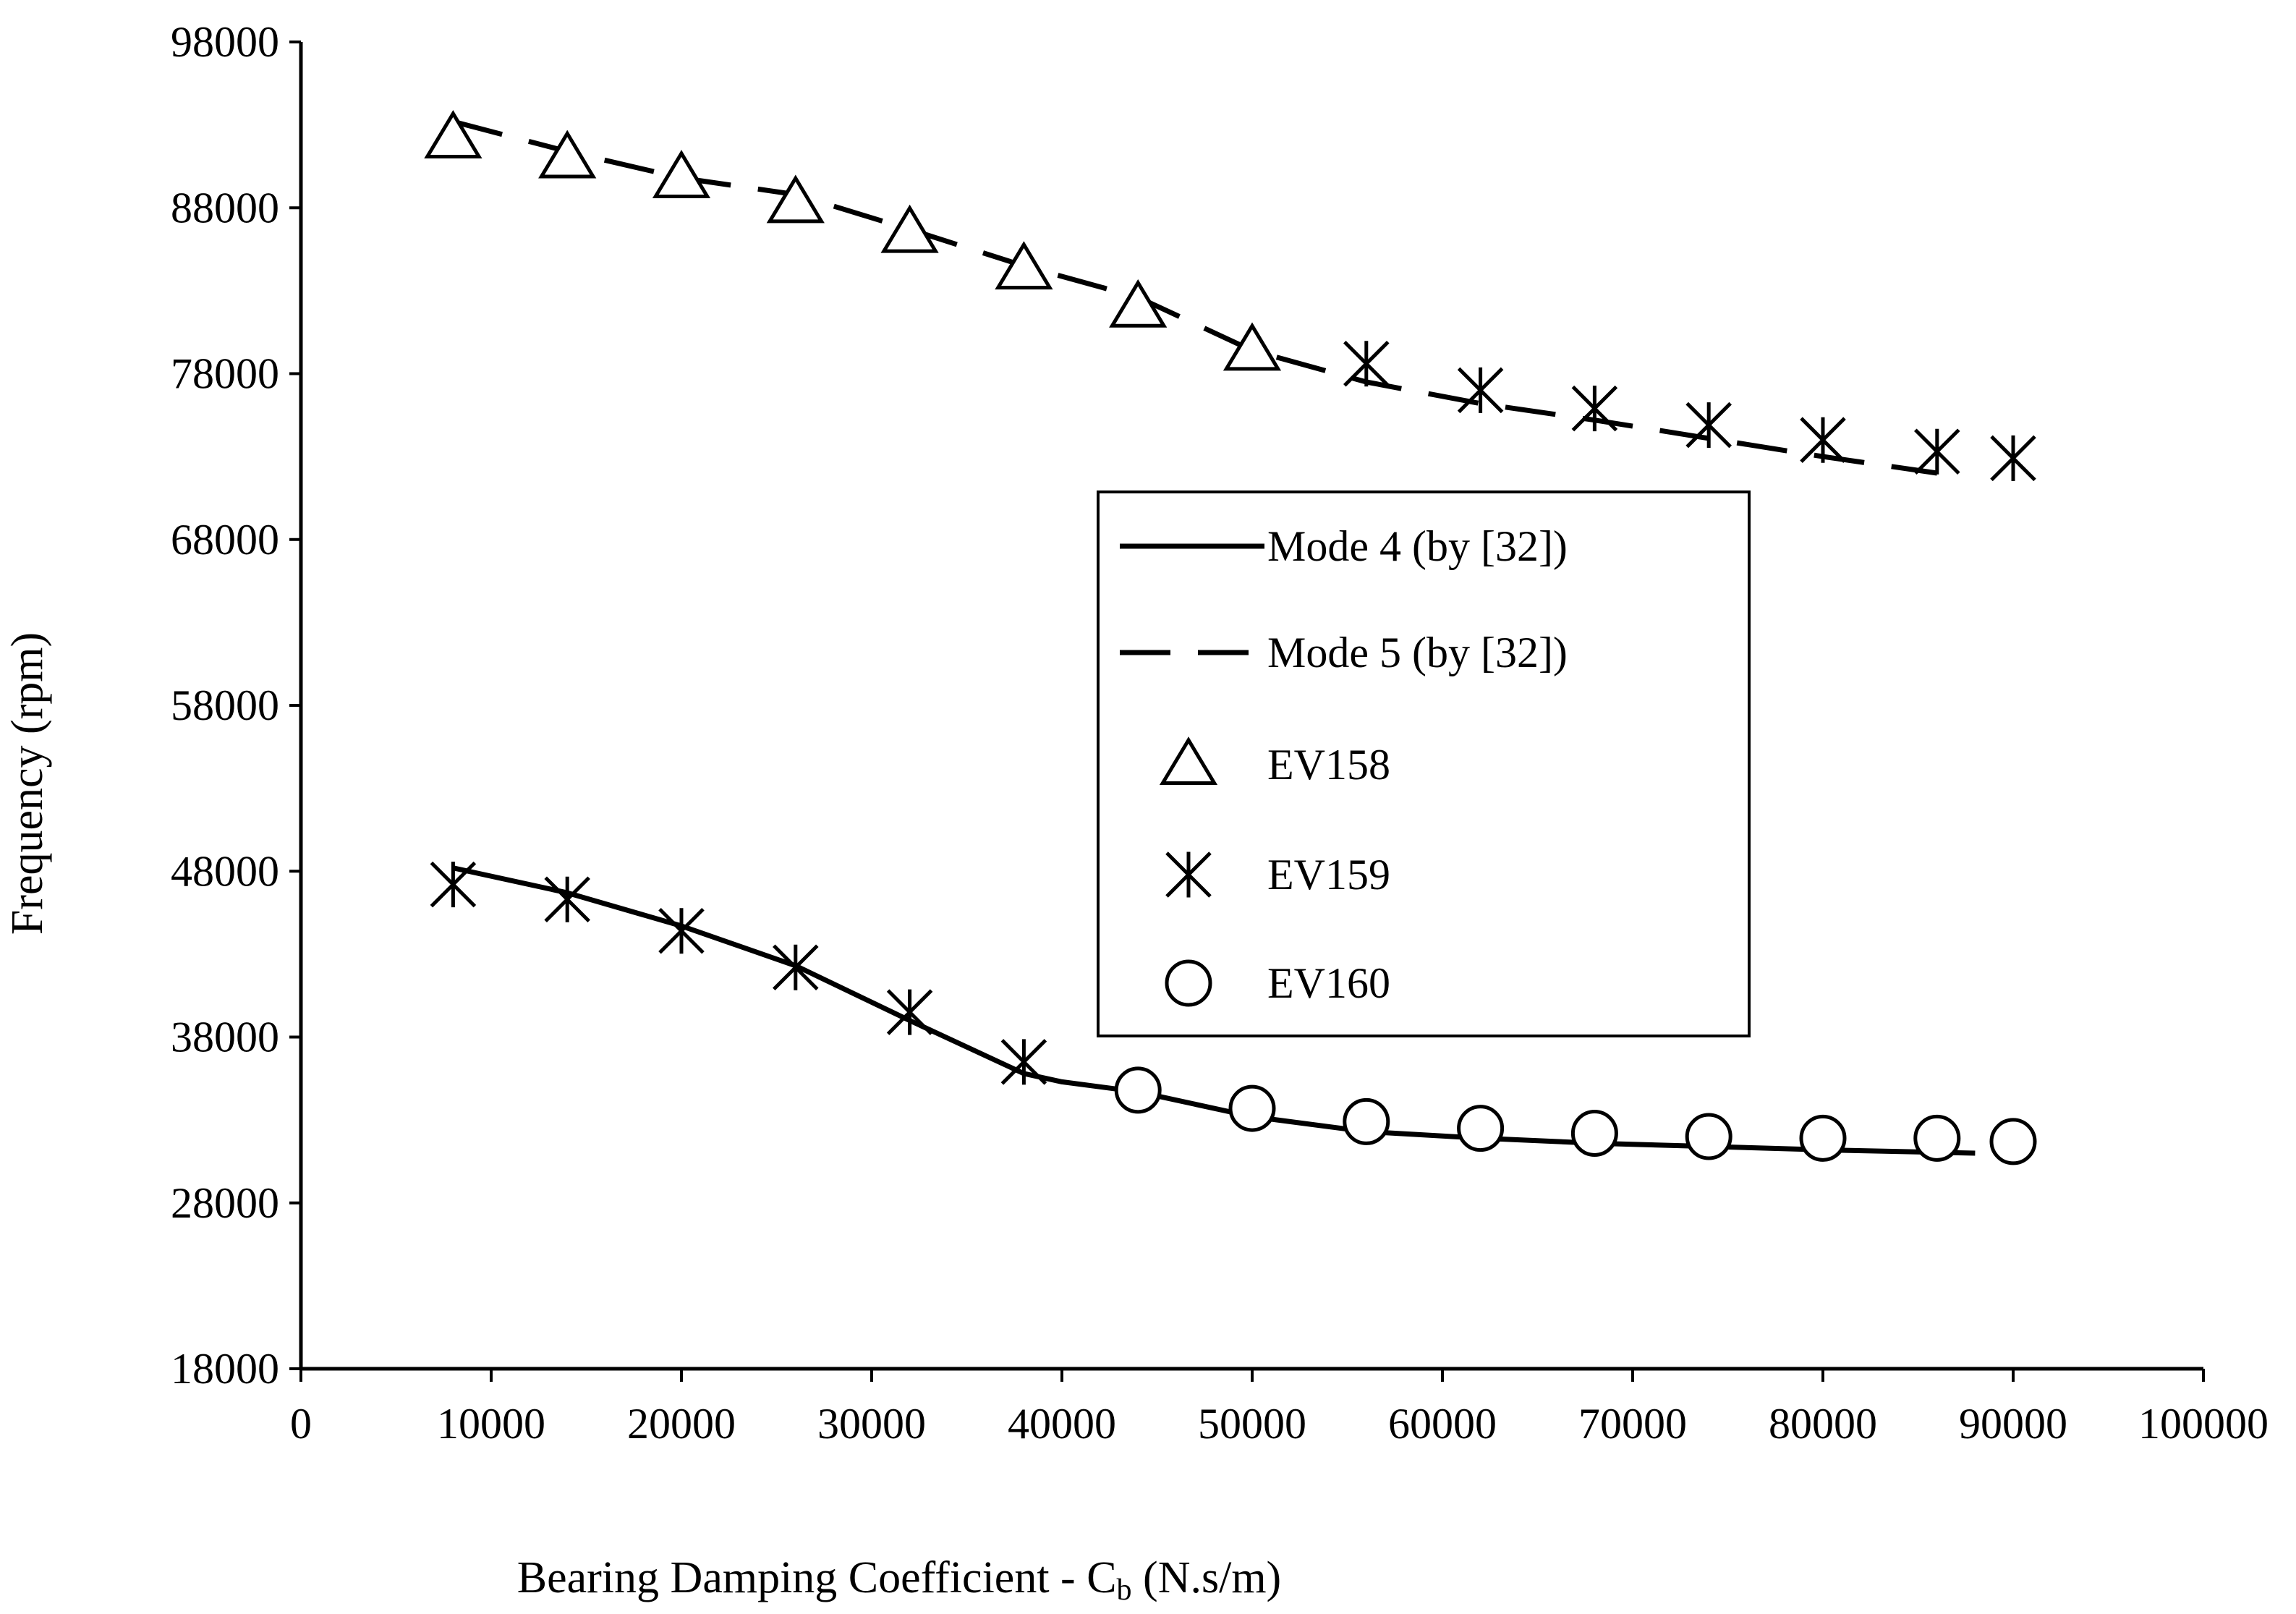  Describe the element at coordinates (1124, 1590) in the screenshot. I see `x-axis-title-subscript: b` at that location.